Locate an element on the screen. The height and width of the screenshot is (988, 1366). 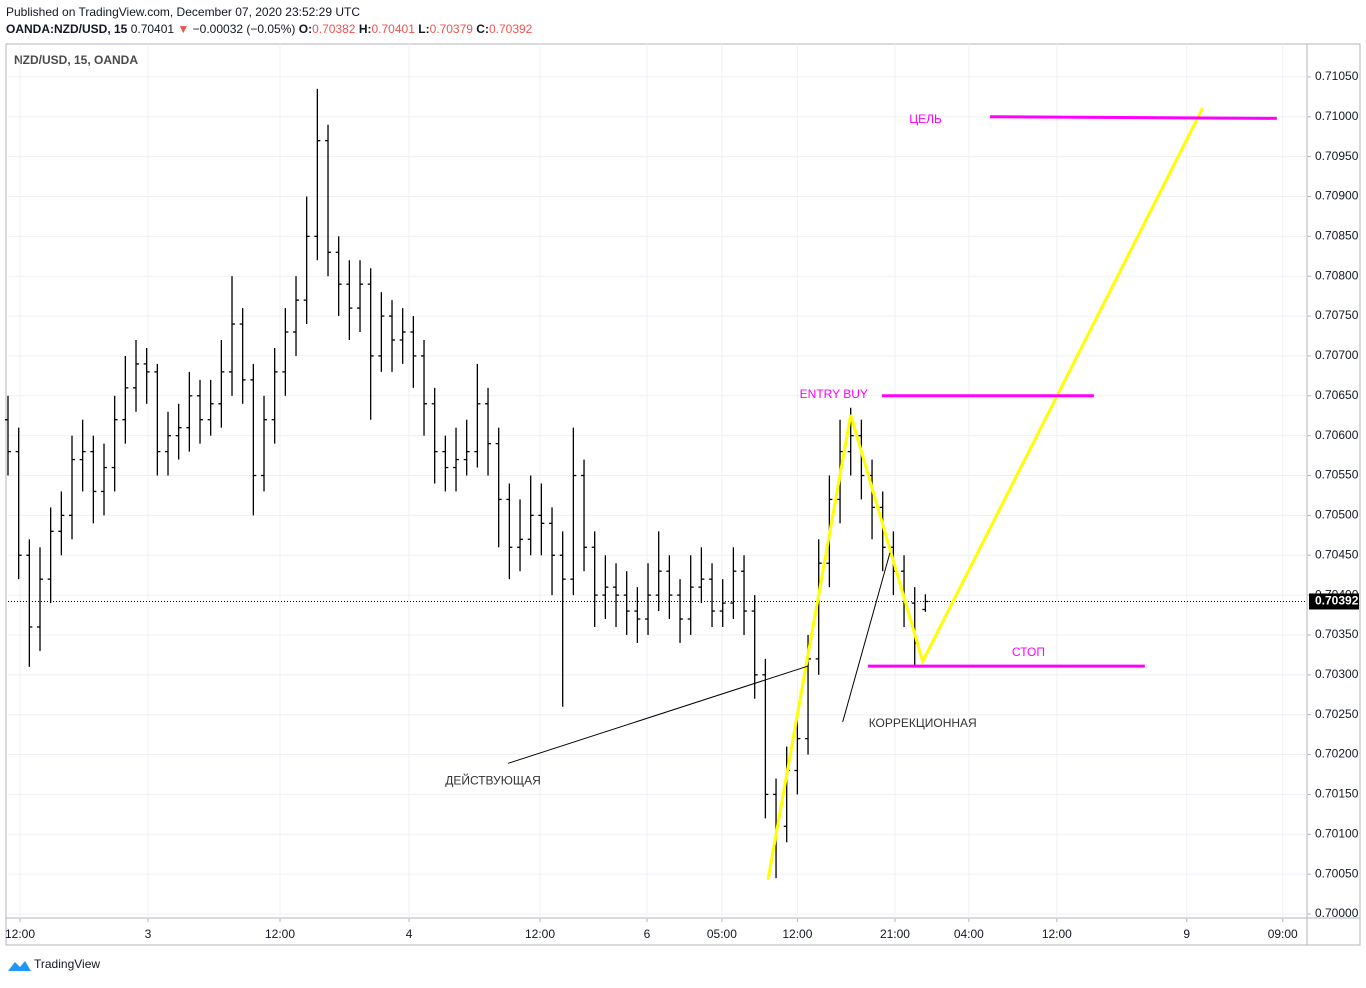
level-label: СТОП is located at coordinates (1028, 652).